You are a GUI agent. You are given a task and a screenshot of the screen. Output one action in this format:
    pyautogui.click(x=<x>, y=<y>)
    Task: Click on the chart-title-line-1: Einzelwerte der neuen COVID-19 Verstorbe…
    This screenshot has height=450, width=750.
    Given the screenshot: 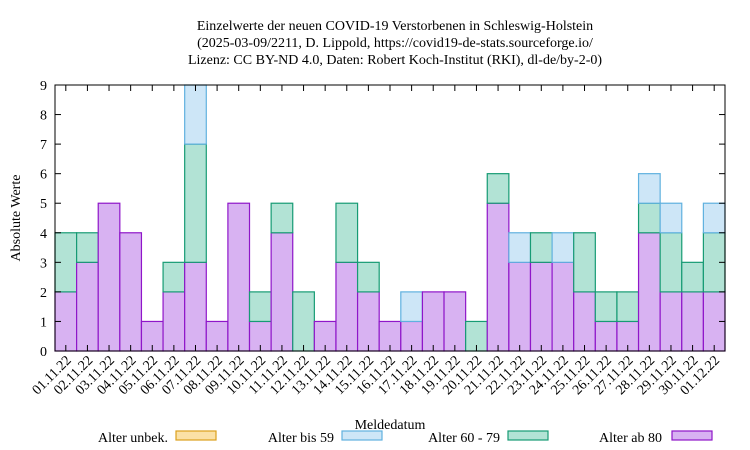 What is the action you would take?
    pyautogui.click(x=395, y=26)
    